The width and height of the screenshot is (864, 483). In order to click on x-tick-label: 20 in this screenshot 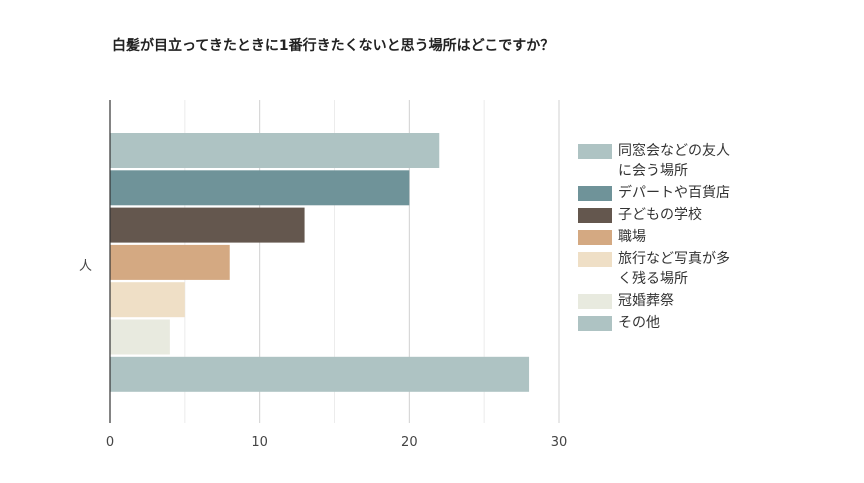, I will do `click(409, 442)`.